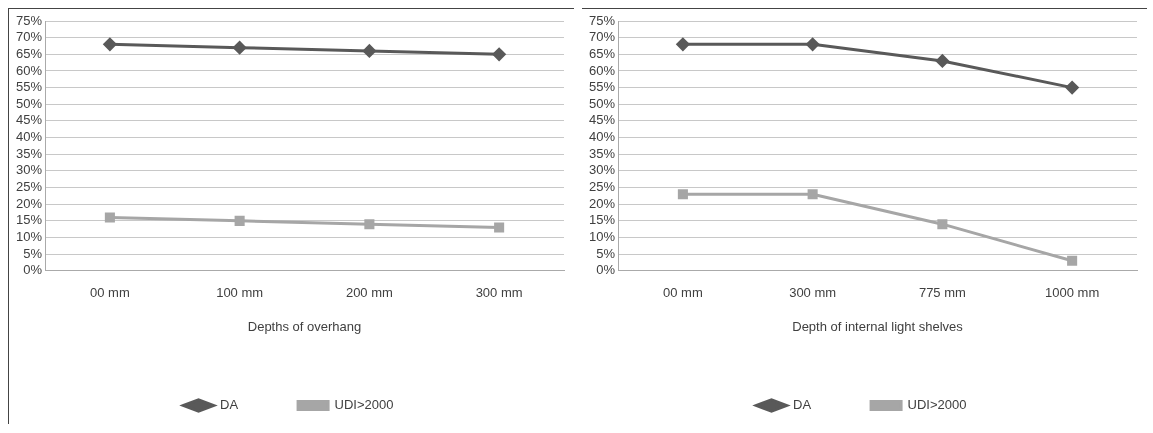 This screenshot has width=1153, height=433. Describe the element at coordinates (1072, 293) in the screenshot. I see `x-tick-label: 1000 mm` at that location.